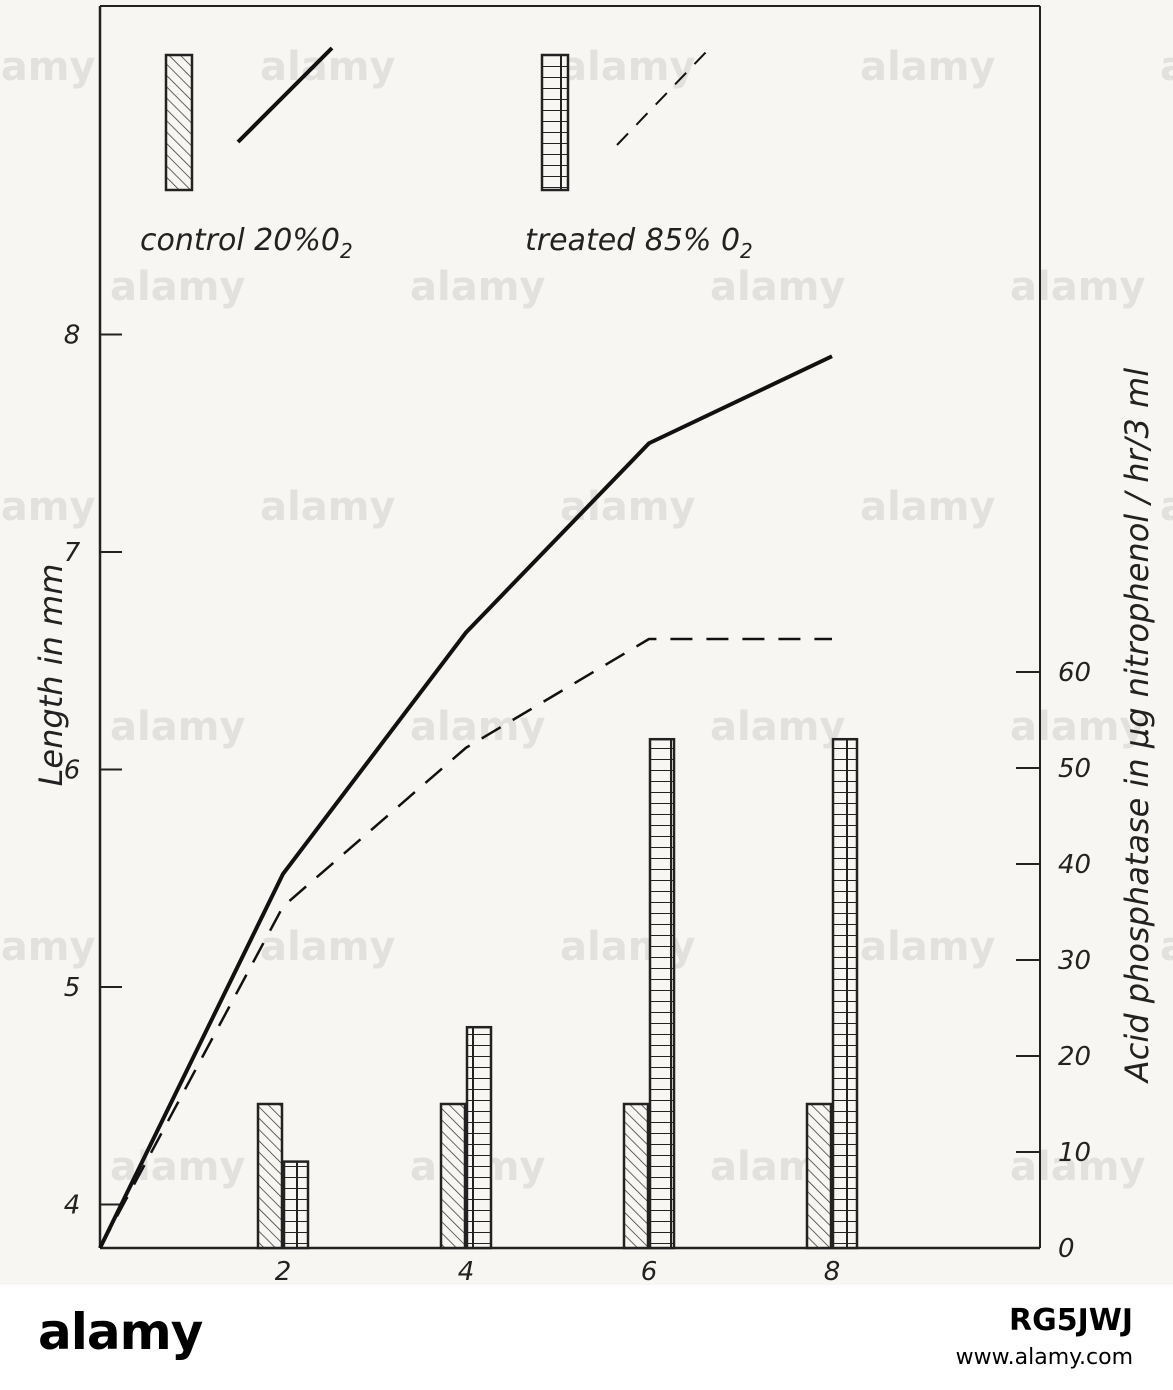  What do you see at coordinates (285, 95) in the screenshot?
I see `legend-swatch-control-line` at bounding box center [285, 95].